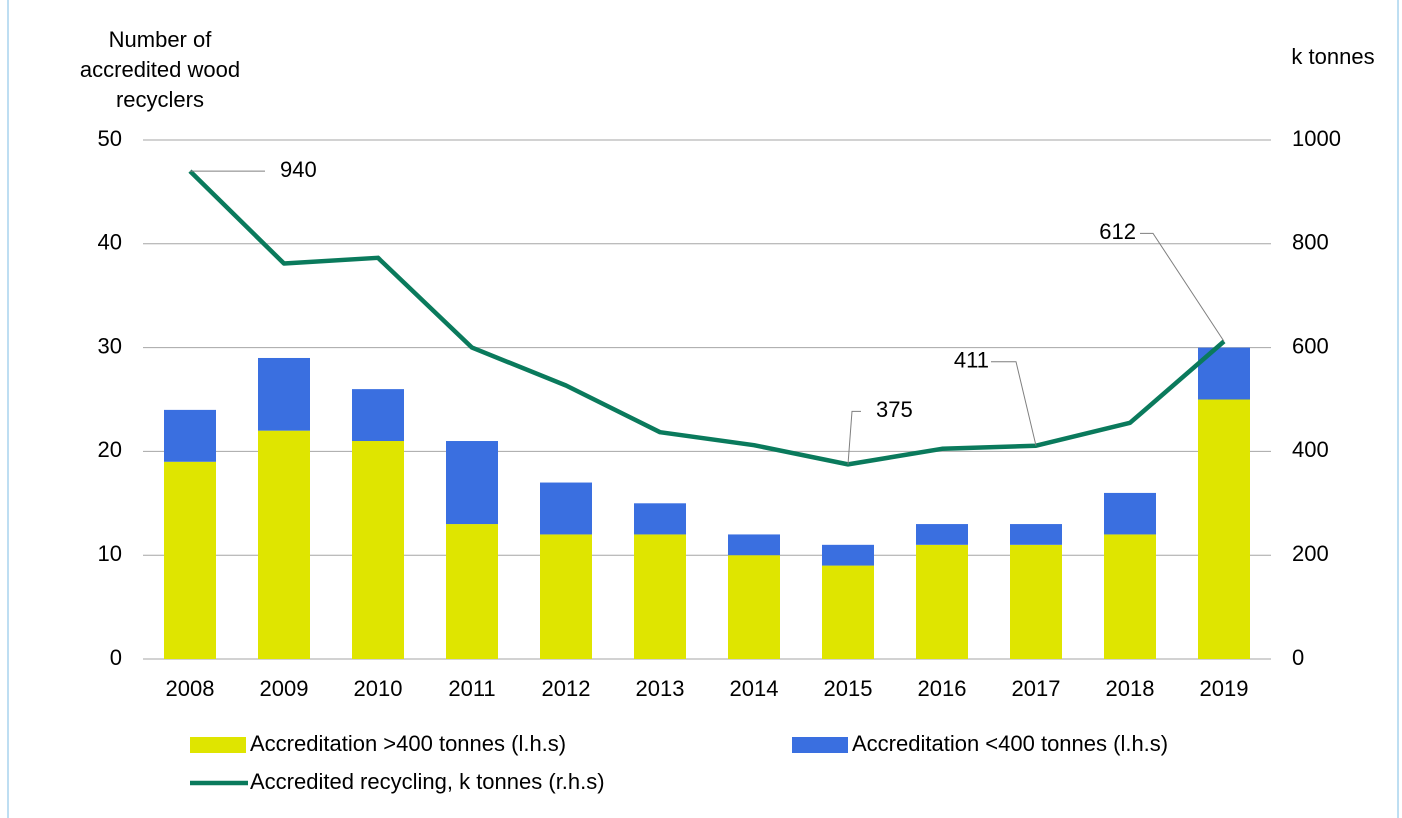 The height and width of the screenshot is (818, 1402). I want to click on y2-tick-label: 400, so click(1310, 449).